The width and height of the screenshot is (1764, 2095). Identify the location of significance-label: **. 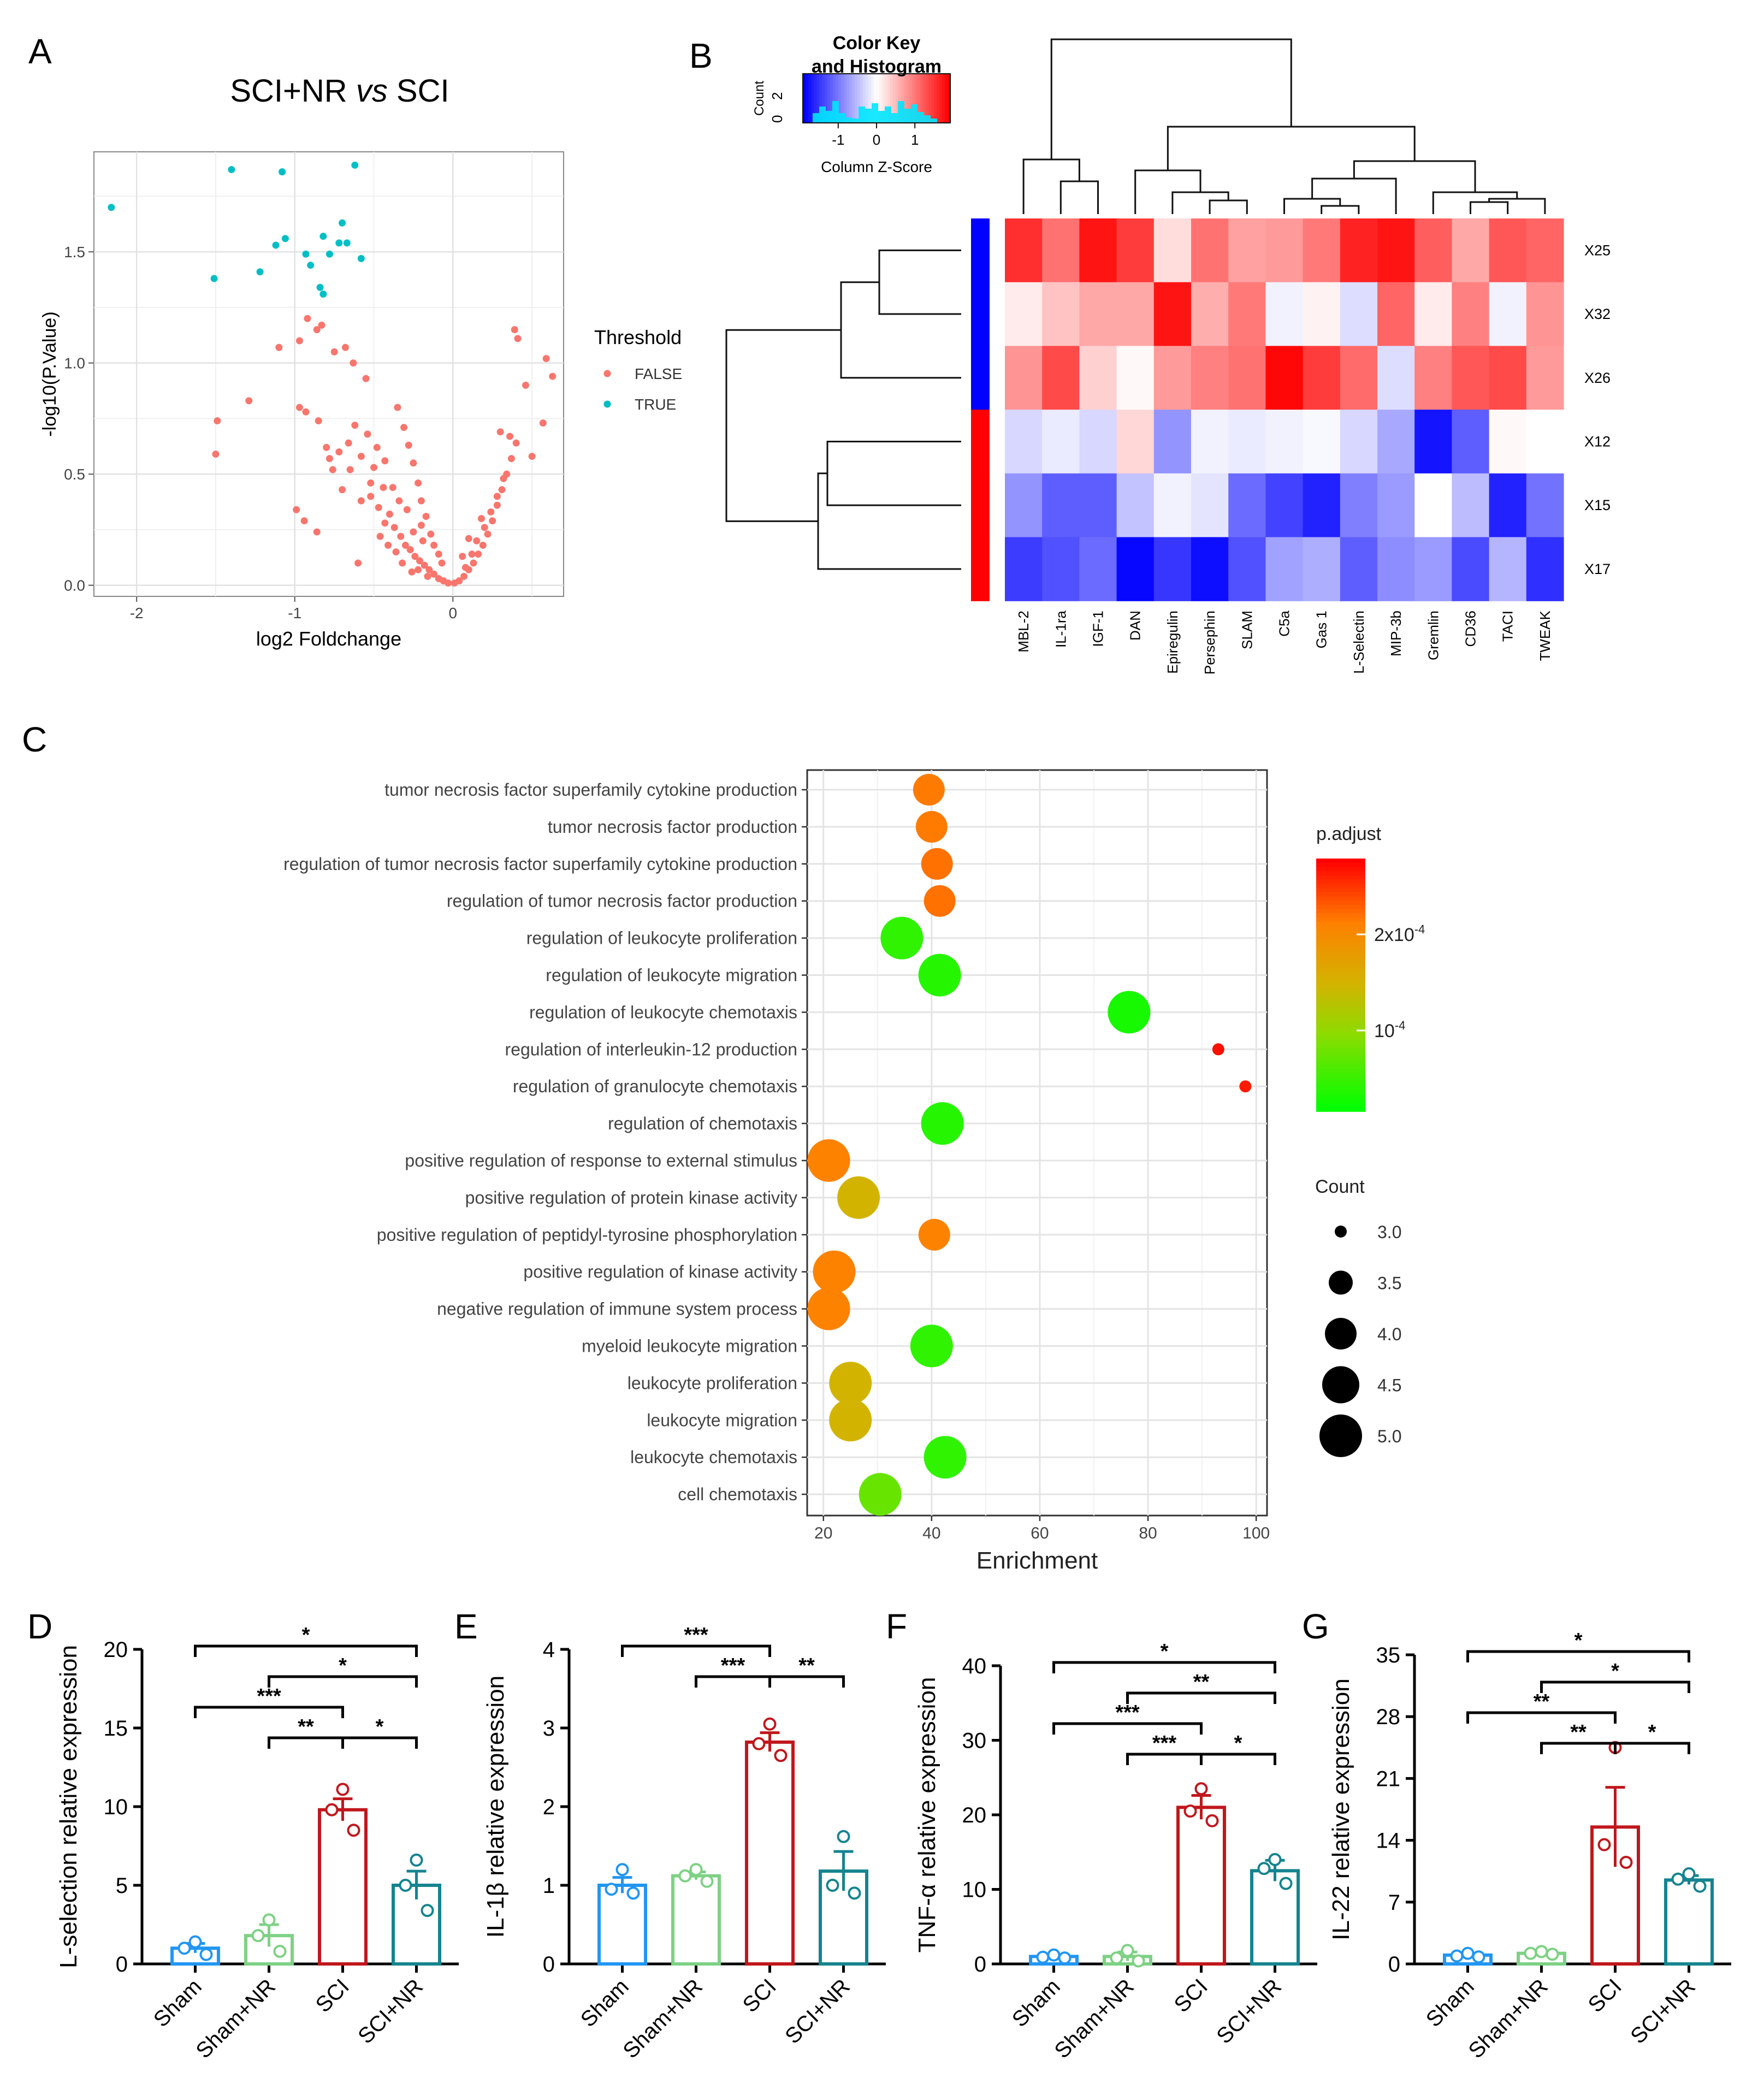
(1201, 1682).